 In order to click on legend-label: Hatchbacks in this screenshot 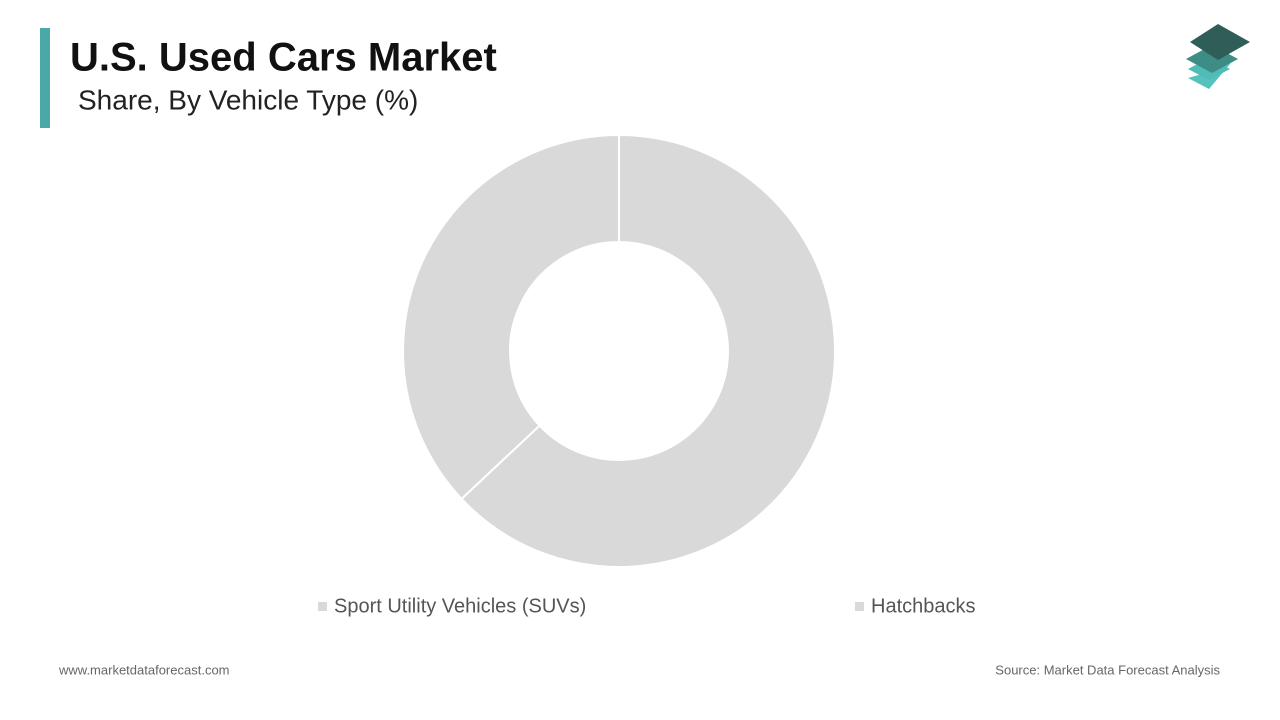, I will do `click(923, 606)`.